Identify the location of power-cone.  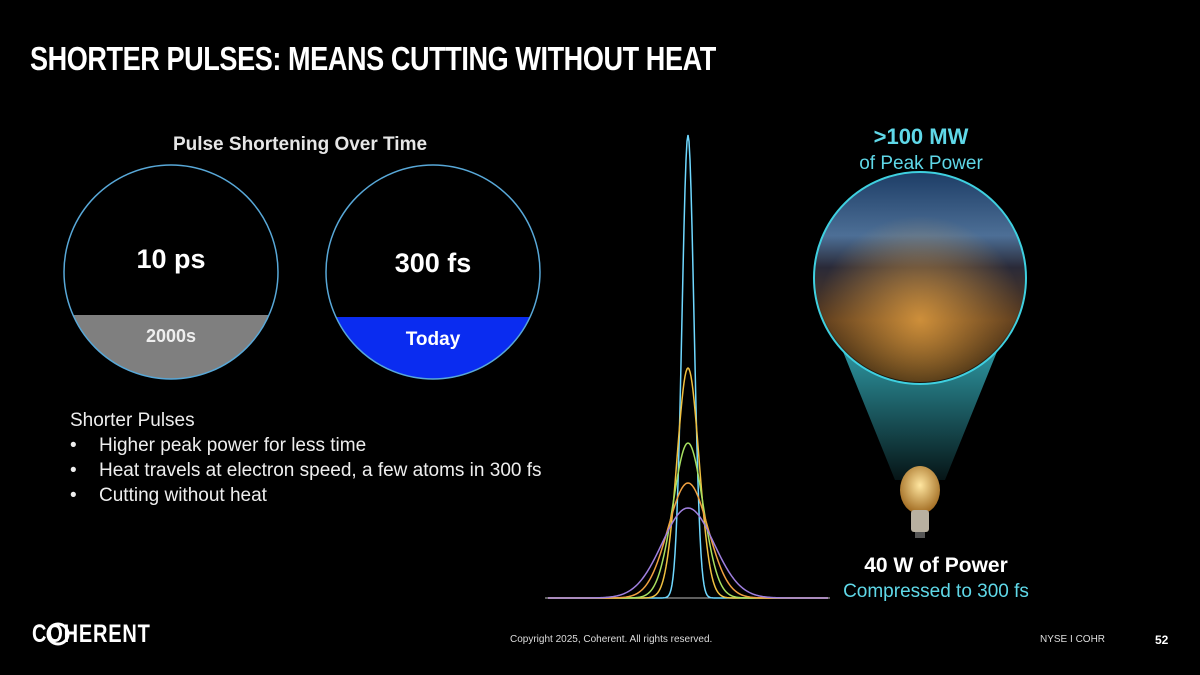
(920, 354).